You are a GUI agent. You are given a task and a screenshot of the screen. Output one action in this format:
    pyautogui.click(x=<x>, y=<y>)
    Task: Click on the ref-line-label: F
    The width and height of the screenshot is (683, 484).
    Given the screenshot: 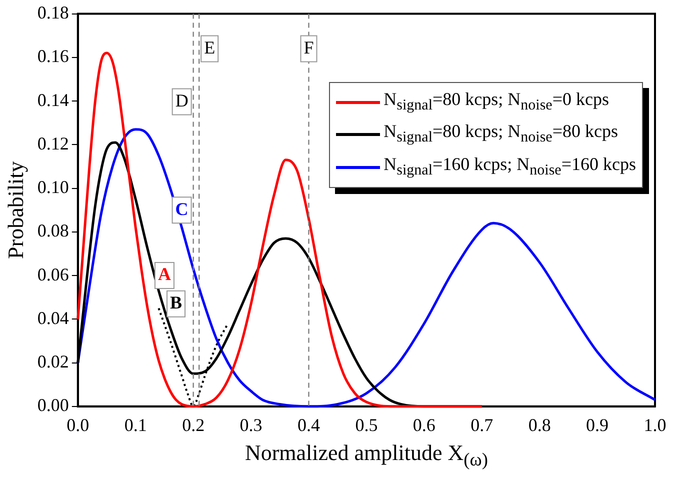 What is the action you would take?
    pyautogui.click(x=309, y=48)
    